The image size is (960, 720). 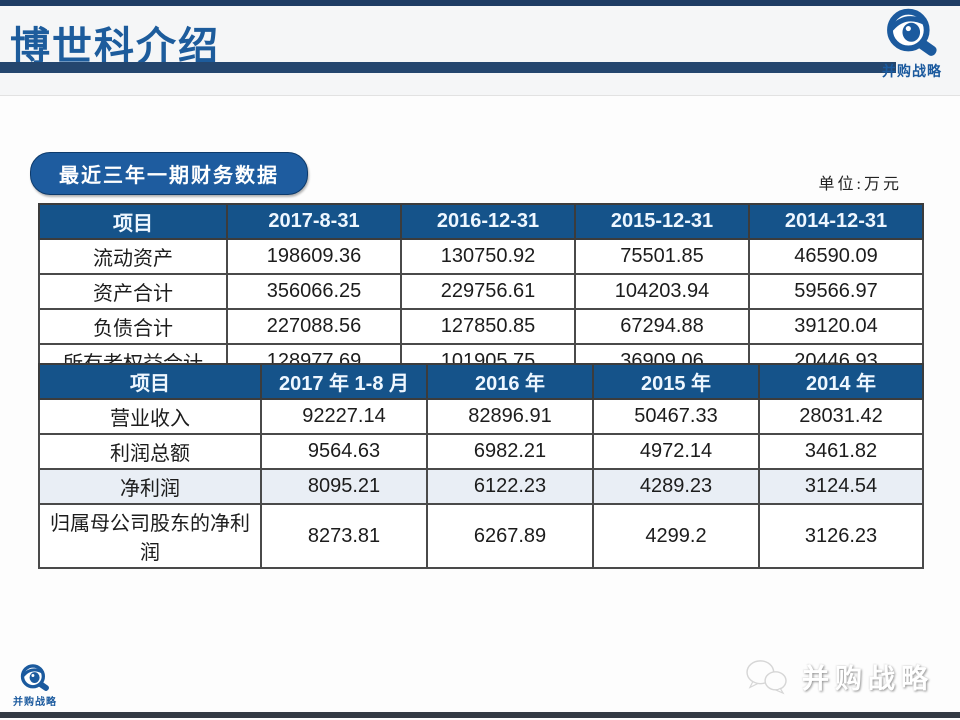 What do you see at coordinates (510, 381) in the screenshot?
I see `column-header: 2016 年` at bounding box center [510, 381].